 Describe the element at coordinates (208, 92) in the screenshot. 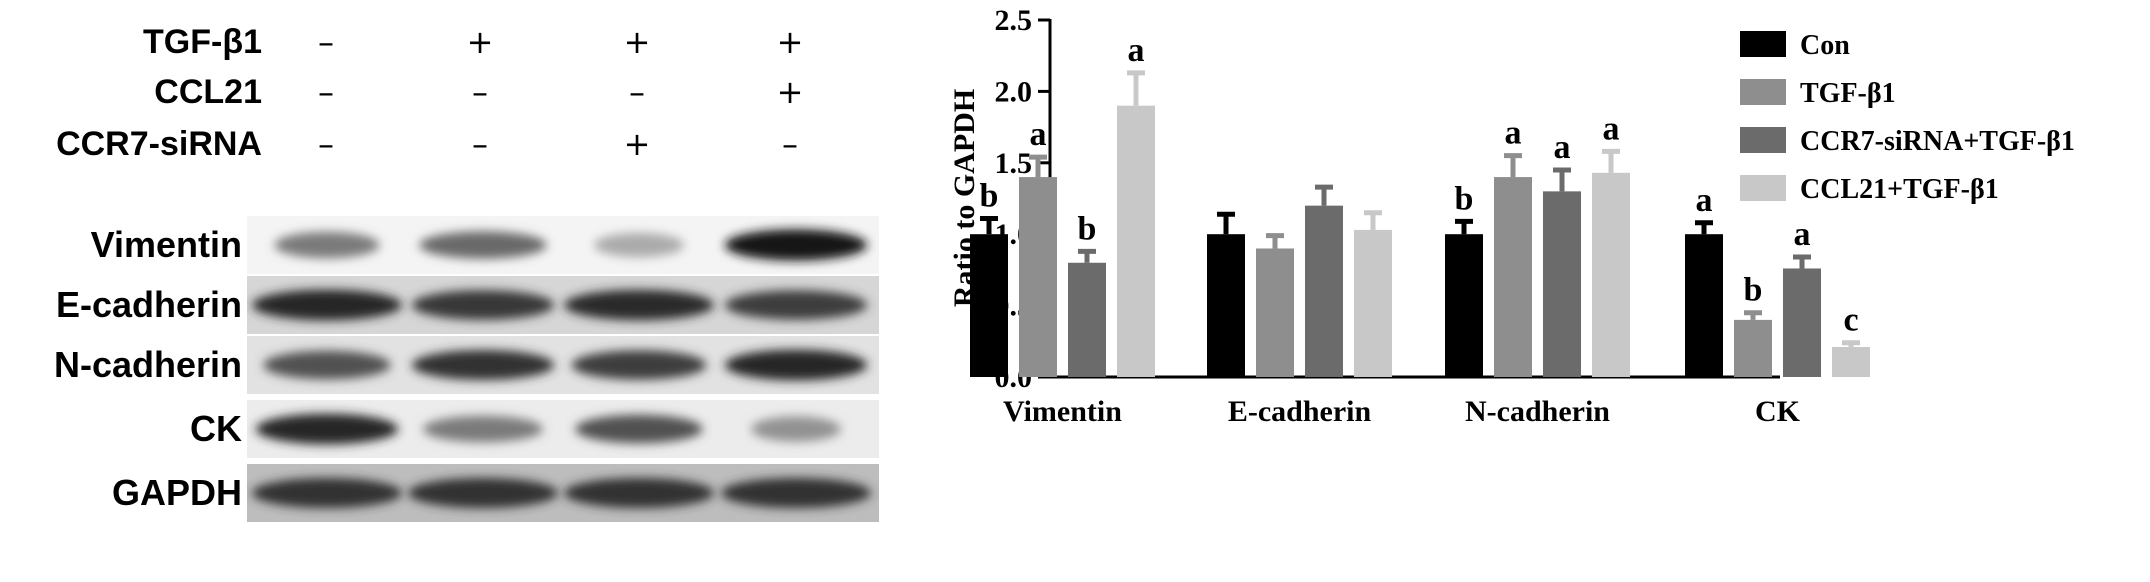

I see `treatment-label: CCL21` at that location.